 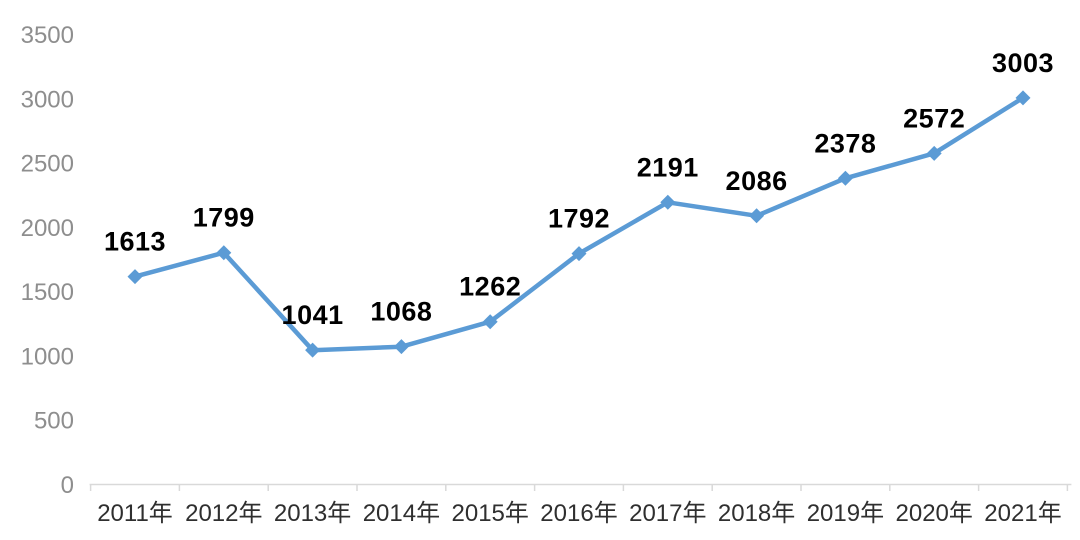 What do you see at coordinates (47, 99) in the screenshot?
I see `y-tick-label: 3000` at bounding box center [47, 99].